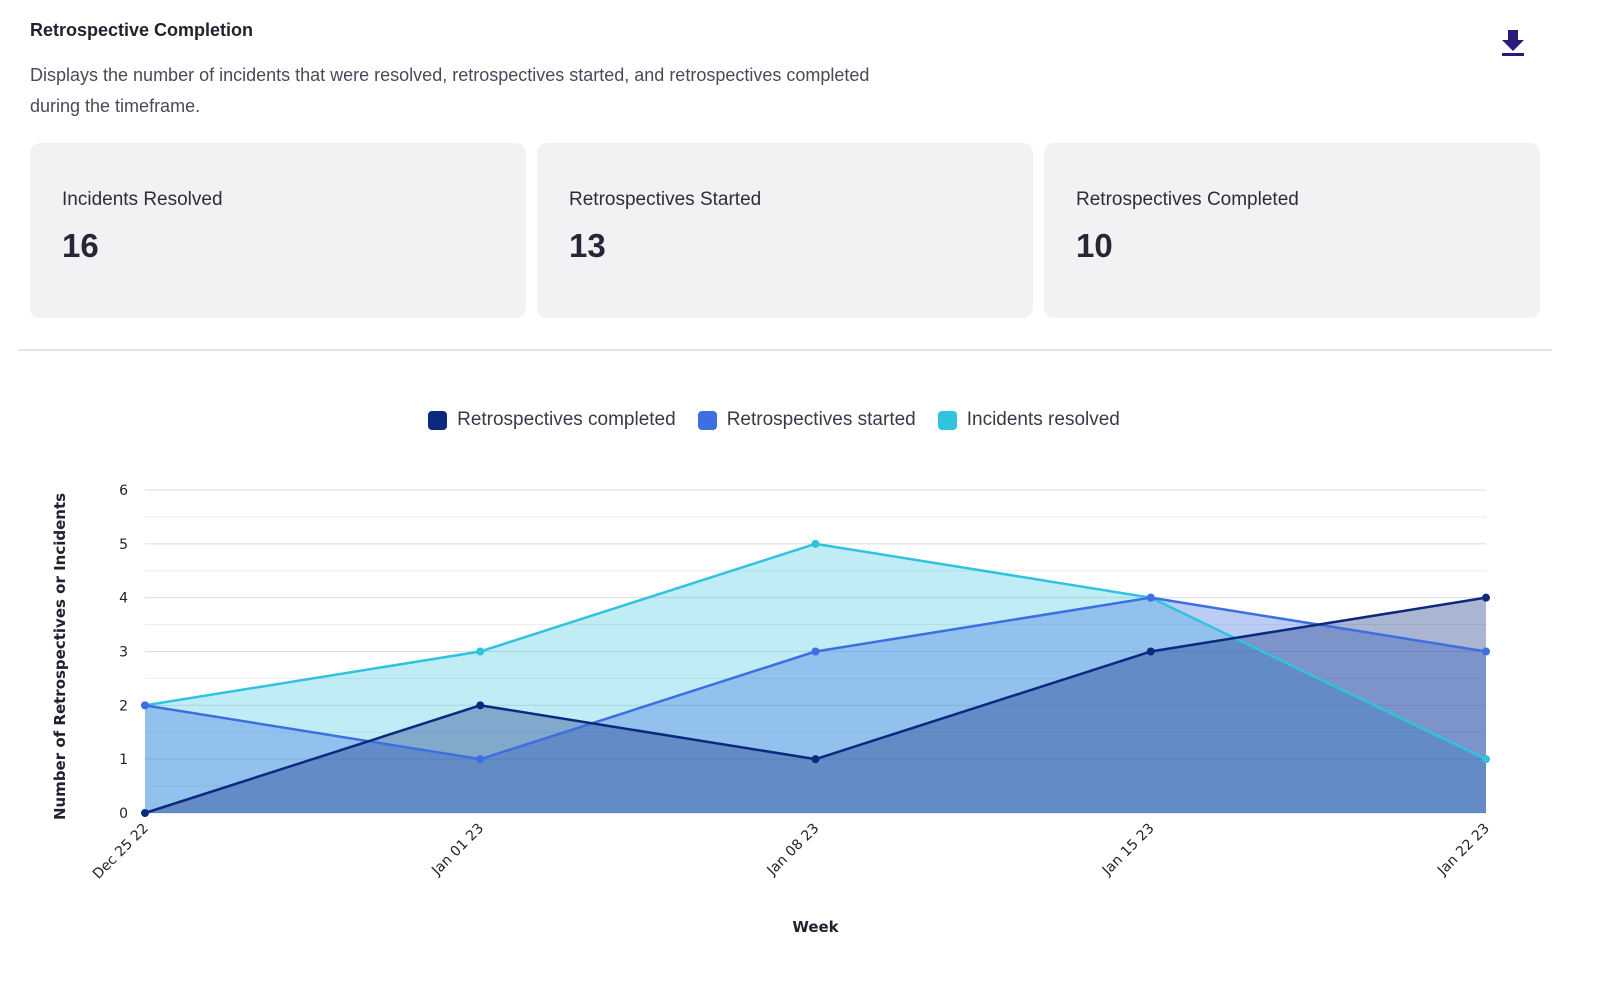 This screenshot has width=1600, height=982. What do you see at coordinates (60, 656) in the screenshot?
I see `y-axis-title: Number of Retrospectives or Incidents` at bounding box center [60, 656].